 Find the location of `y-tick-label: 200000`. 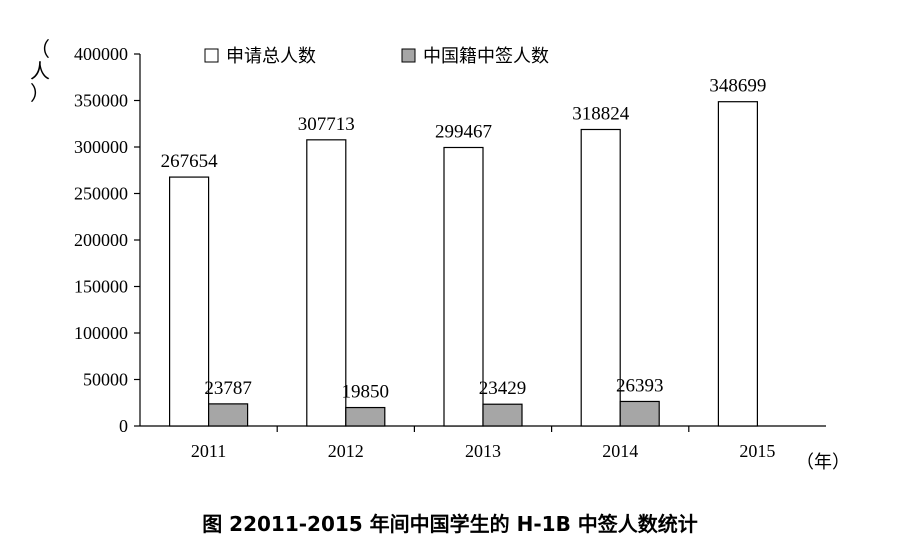

y-tick-label: 200000 is located at coordinates (101, 240).